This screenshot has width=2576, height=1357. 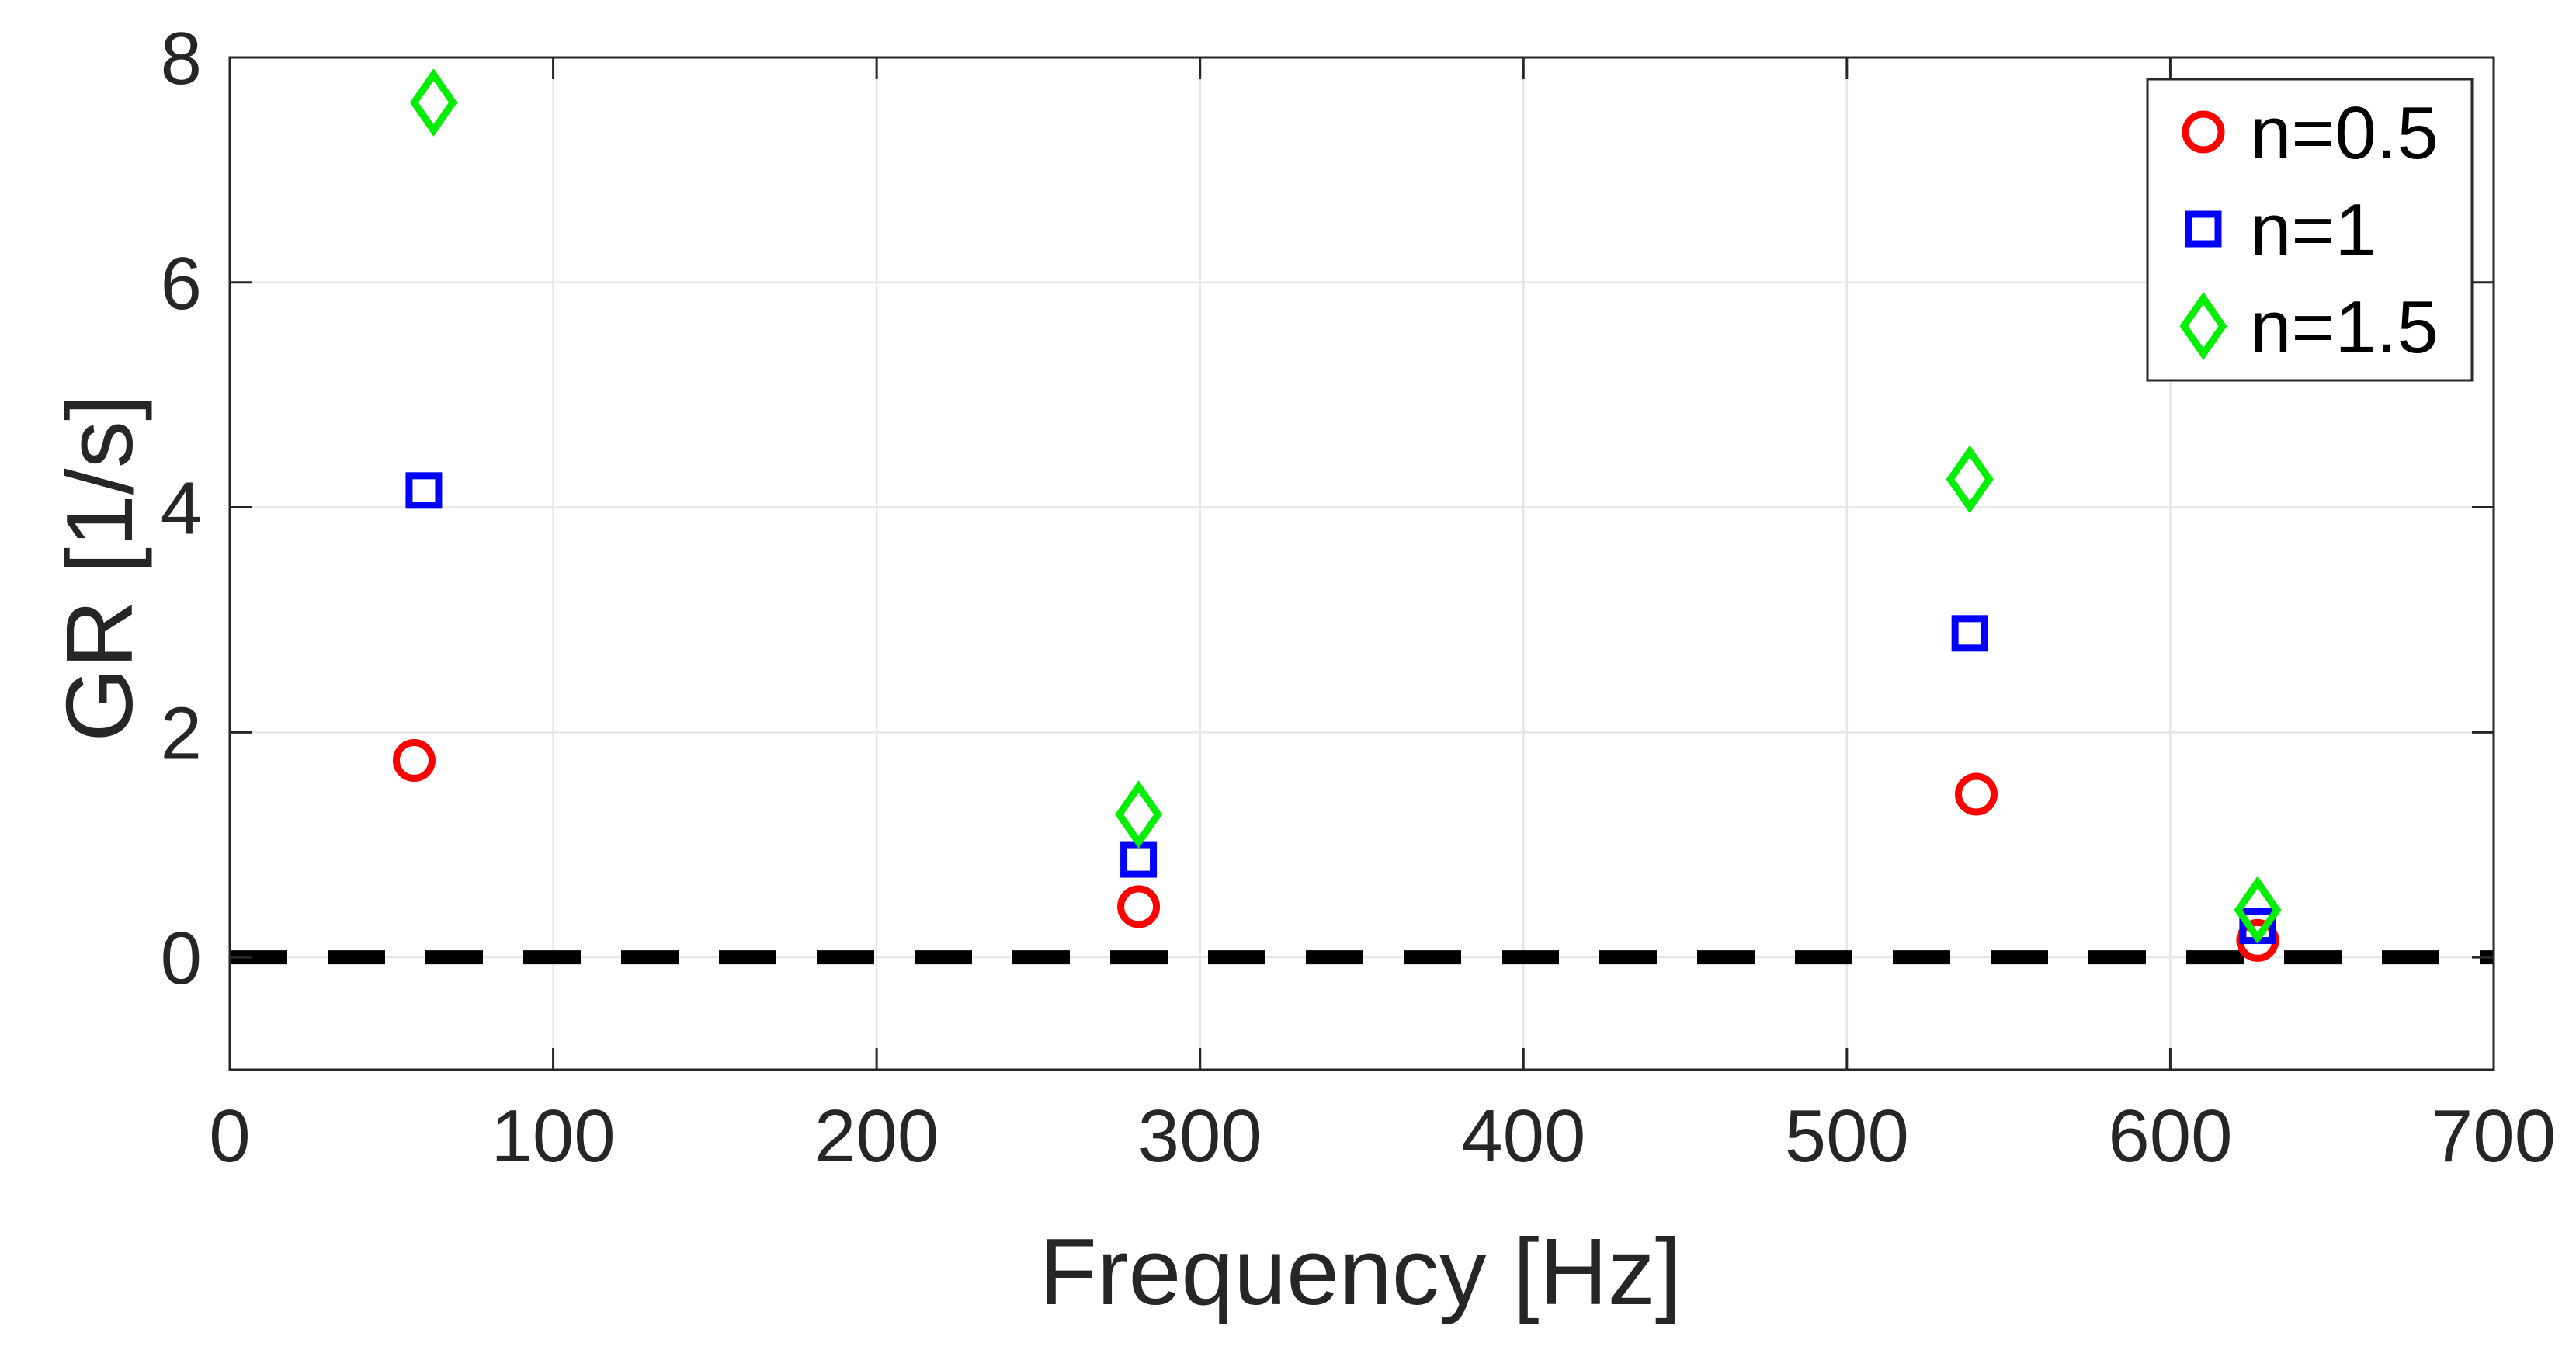 What do you see at coordinates (2203, 132) in the screenshot?
I see `legend-marker-circle` at bounding box center [2203, 132].